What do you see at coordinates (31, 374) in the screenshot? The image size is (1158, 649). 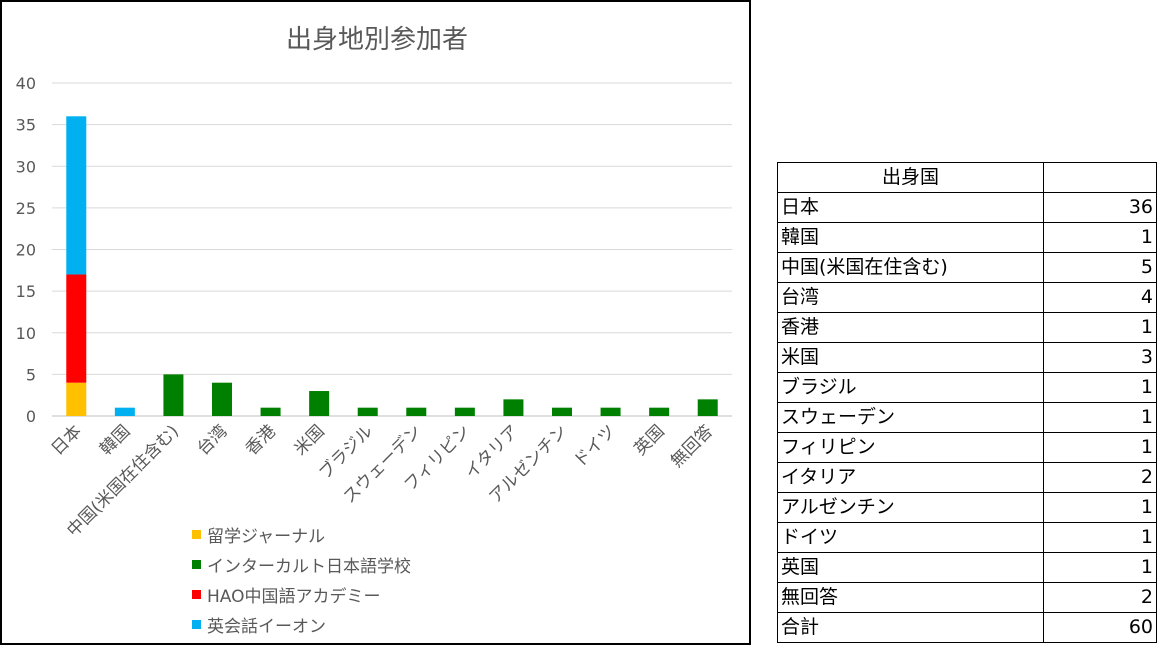 I see `y-tick-label: 5` at bounding box center [31, 374].